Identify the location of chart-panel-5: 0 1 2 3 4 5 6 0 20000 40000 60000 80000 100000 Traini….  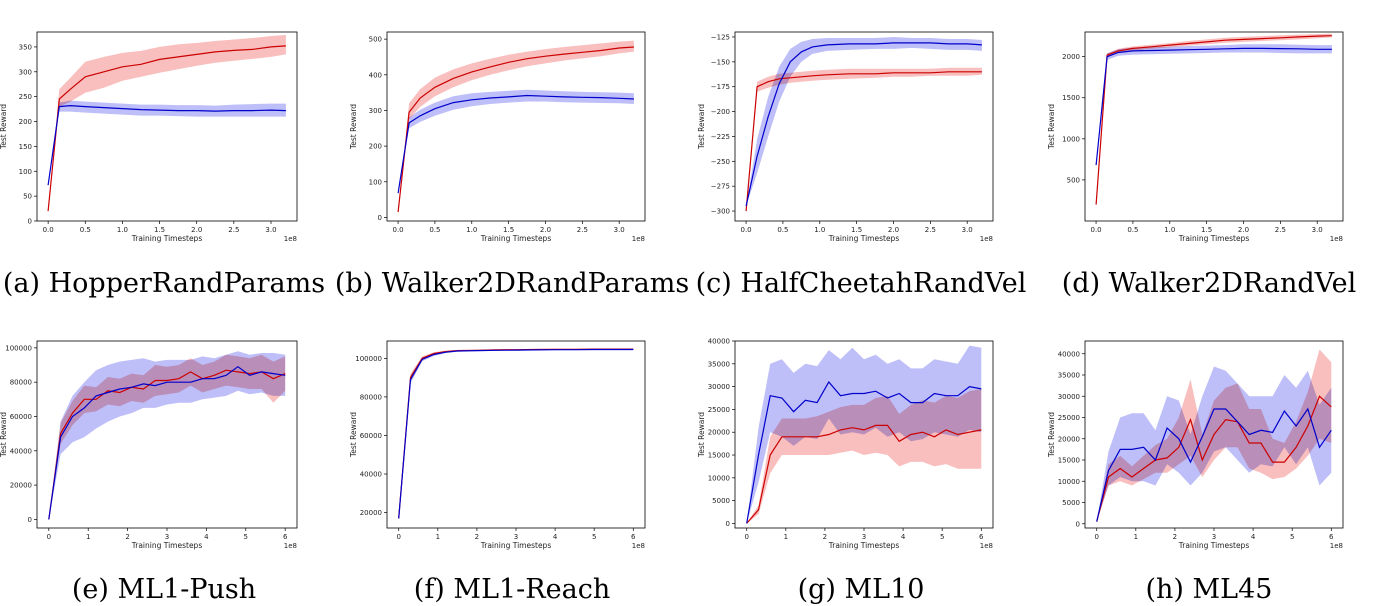
(149, 472).